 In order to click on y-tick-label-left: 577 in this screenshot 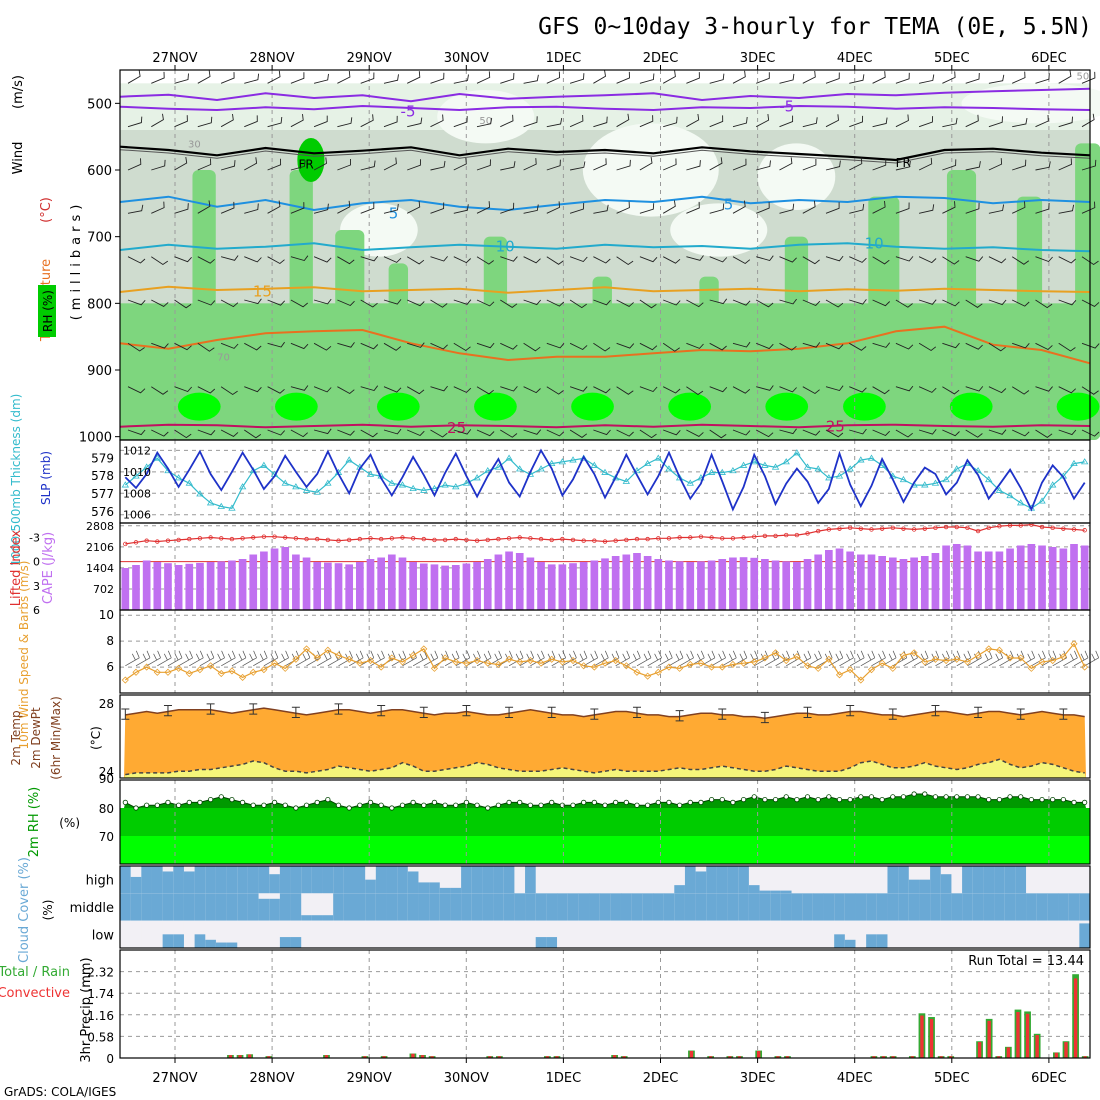, I will do `click(102, 494)`.